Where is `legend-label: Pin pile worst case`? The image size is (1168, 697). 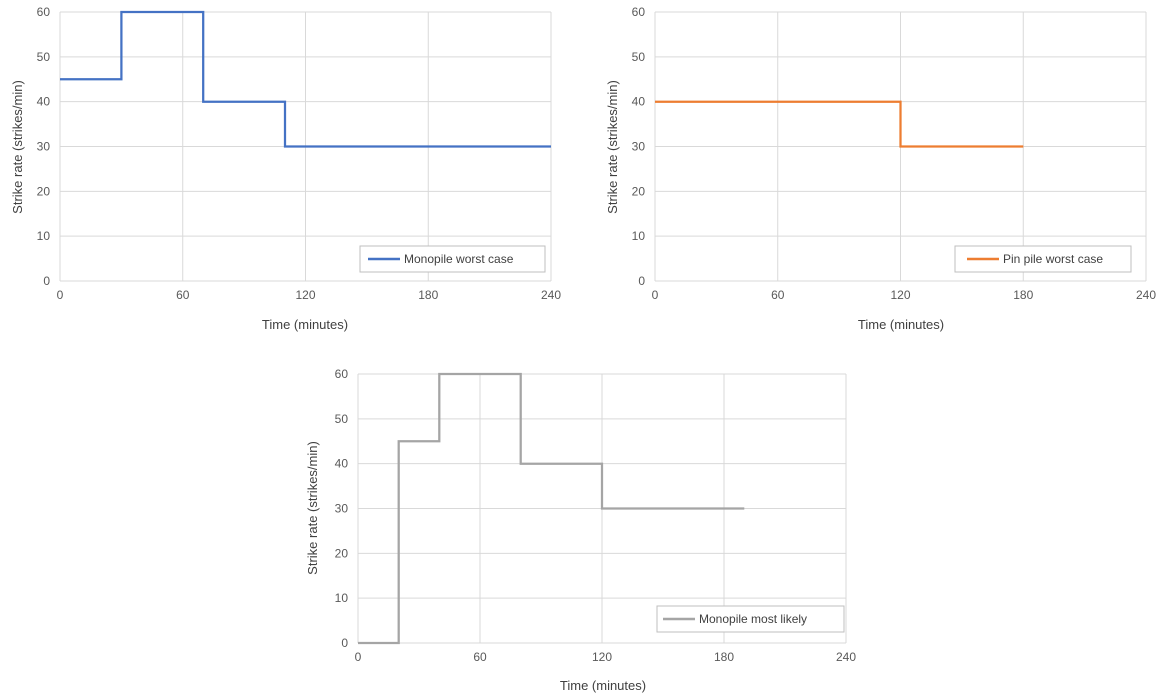 legend-label: Pin pile worst case is located at coordinates (1053, 259).